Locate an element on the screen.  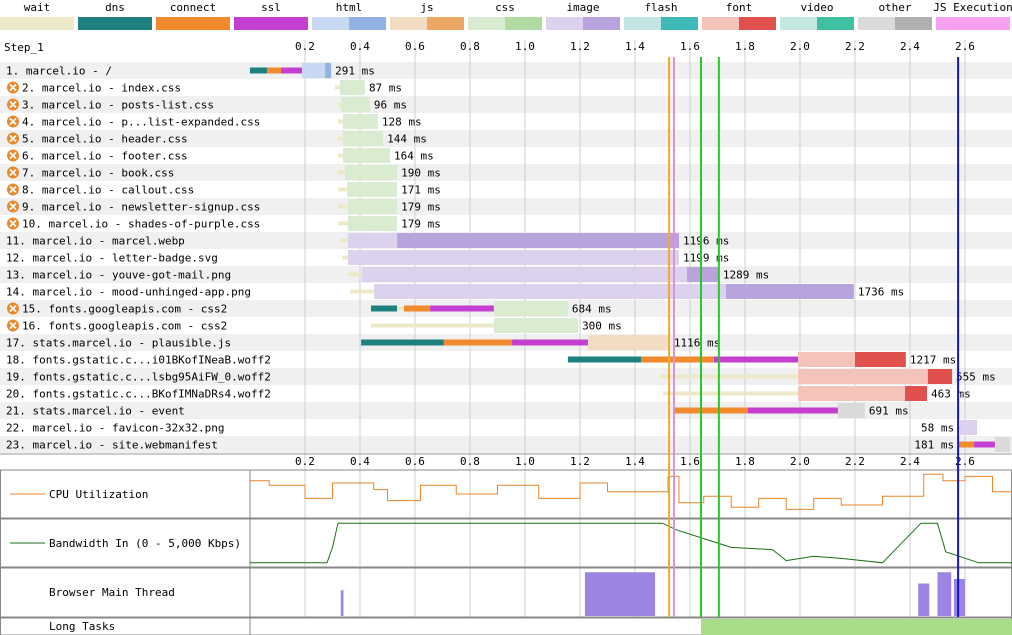
request-time: 300 ms is located at coordinates (602, 326).